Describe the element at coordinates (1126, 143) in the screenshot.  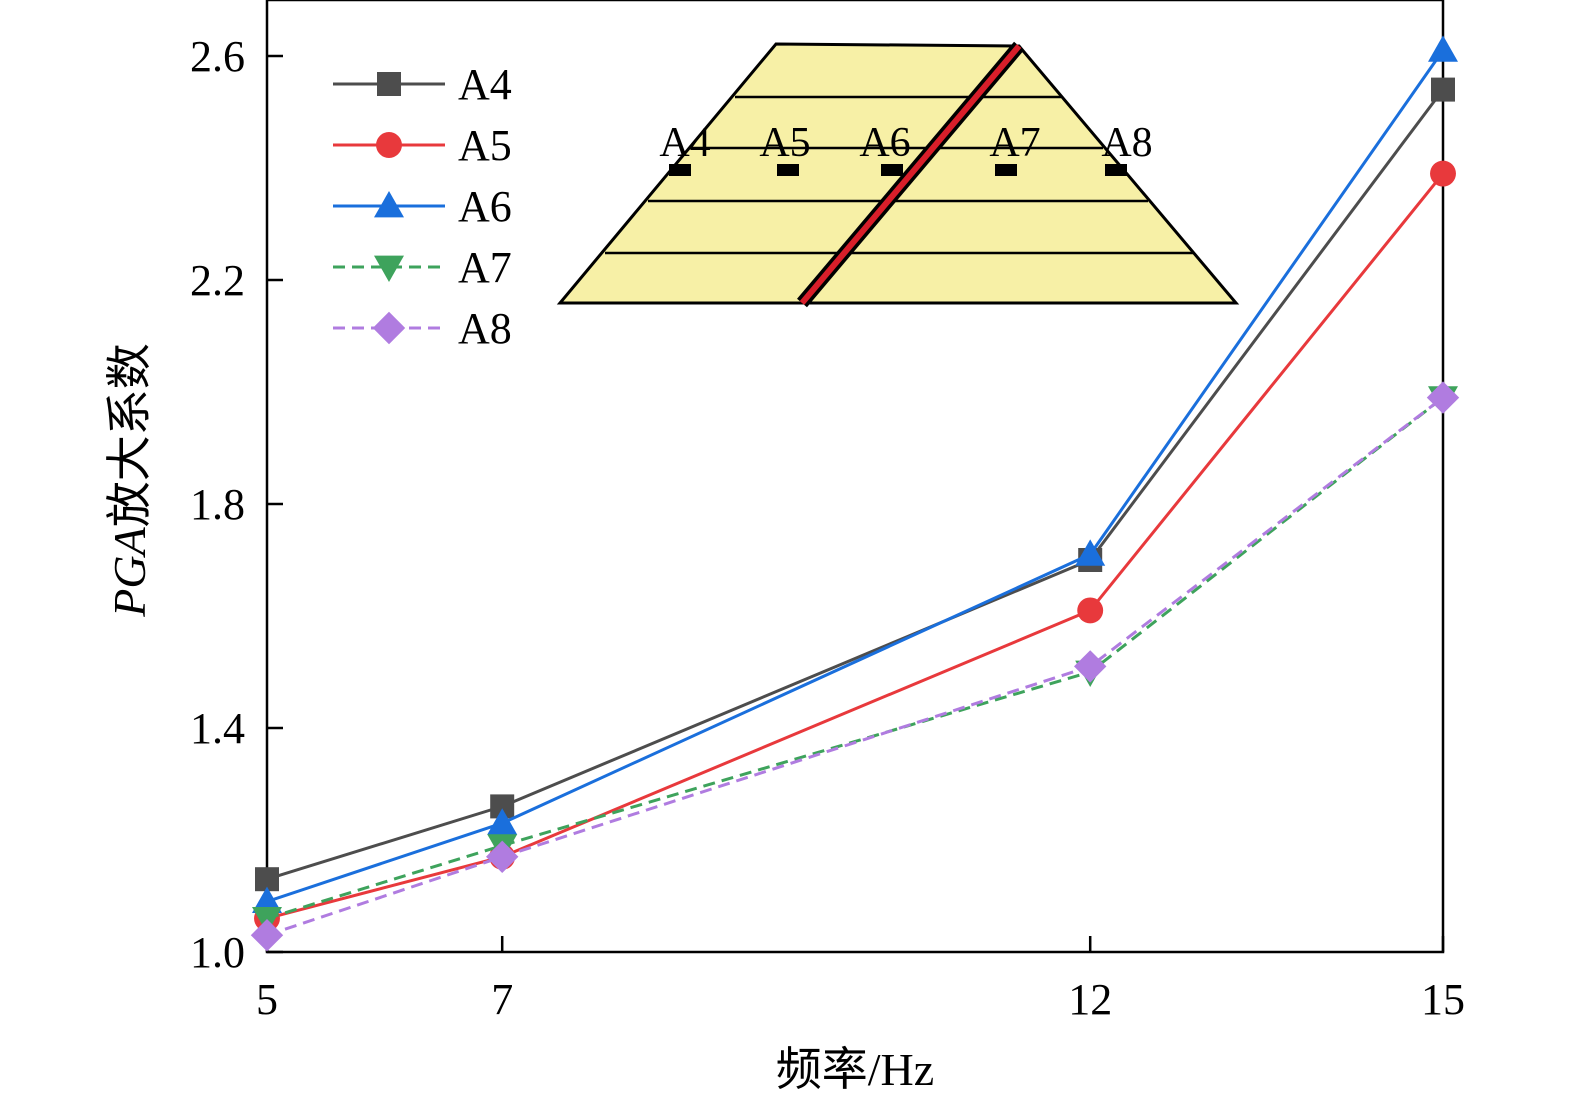
I see `sensor-label: A8` at that location.